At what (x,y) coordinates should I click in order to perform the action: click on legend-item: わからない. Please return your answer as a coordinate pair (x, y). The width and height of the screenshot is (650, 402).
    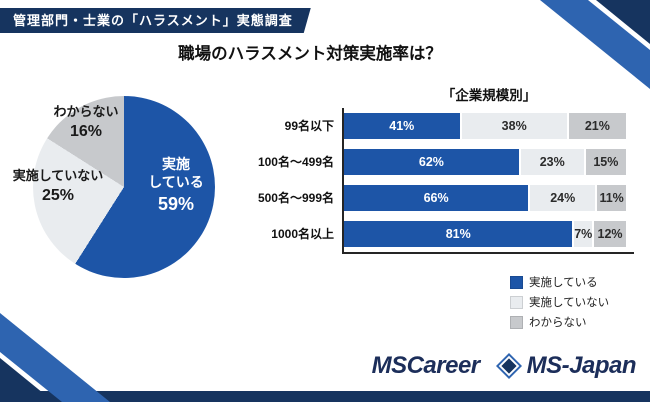
    Looking at the image, I should click on (572, 322).